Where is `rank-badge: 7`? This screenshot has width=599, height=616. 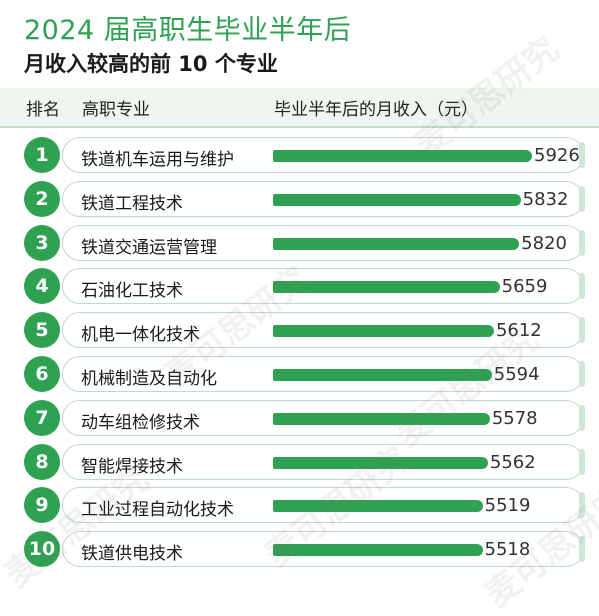 rank-badge: 7 is located at coordinates (42, 417).